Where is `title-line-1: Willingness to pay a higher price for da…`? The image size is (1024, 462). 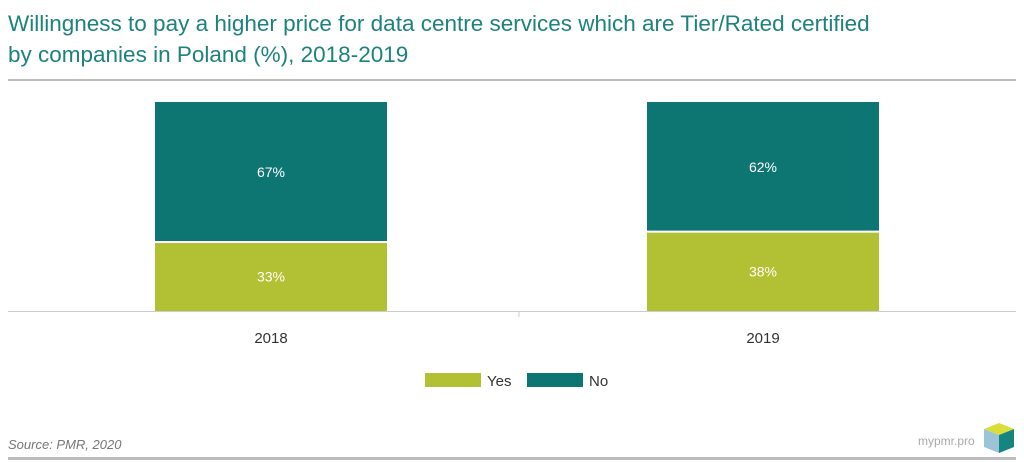
title-line-1: Willingness to pay a higher price for da… is located at coordinates (439, 23).